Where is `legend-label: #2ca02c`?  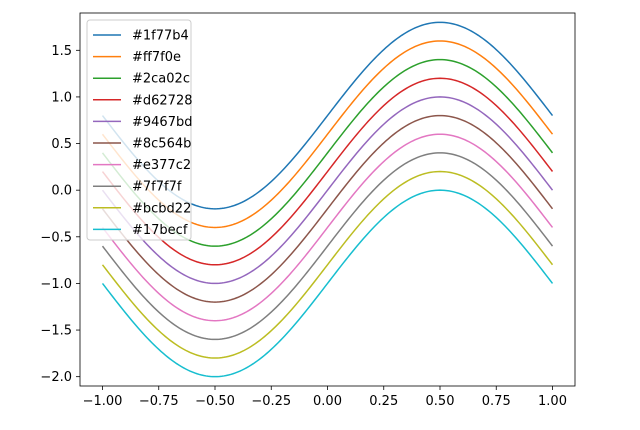
legend-label: #2ca02c is located at coordinates (161, 79).